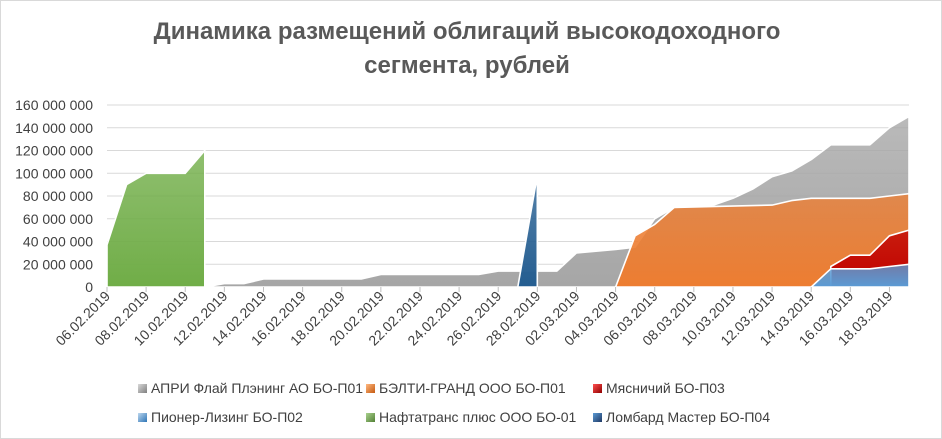  Describe the element at coordinates (142, 388) in the screenshot. I see `legend-swatch-apri` at that location.